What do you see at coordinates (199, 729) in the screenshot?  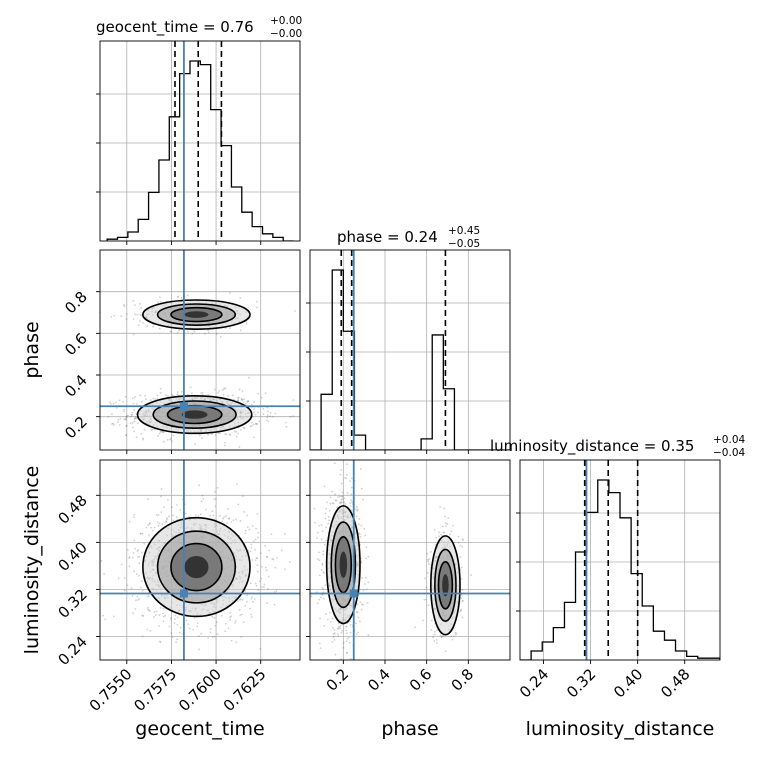 I see `x-axis-label-geocent-time: geocent_time` at bounding box center [199, 729].